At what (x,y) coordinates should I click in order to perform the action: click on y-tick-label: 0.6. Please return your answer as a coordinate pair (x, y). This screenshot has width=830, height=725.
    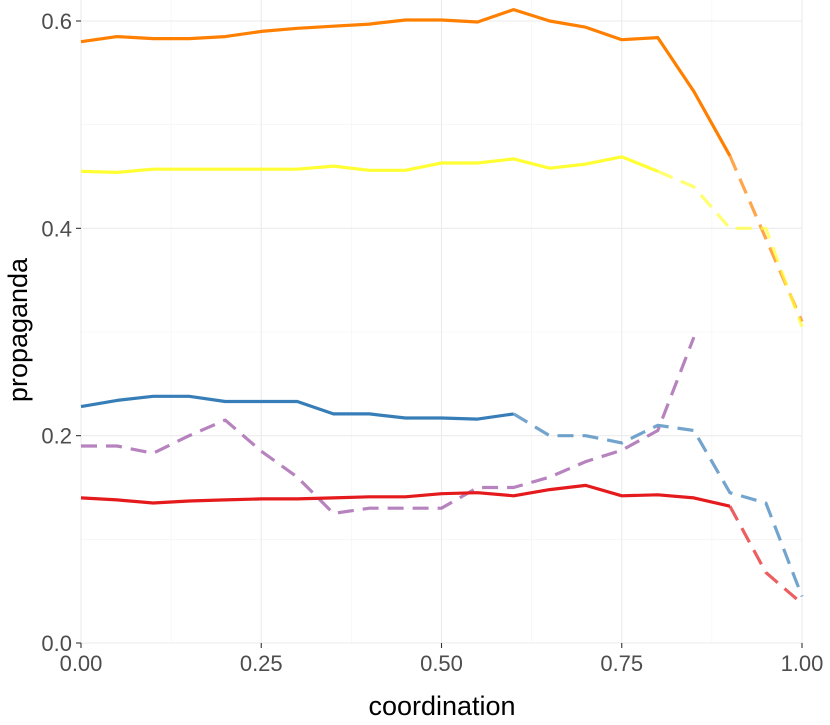
    Looking at the image, I should click on (56, 21).